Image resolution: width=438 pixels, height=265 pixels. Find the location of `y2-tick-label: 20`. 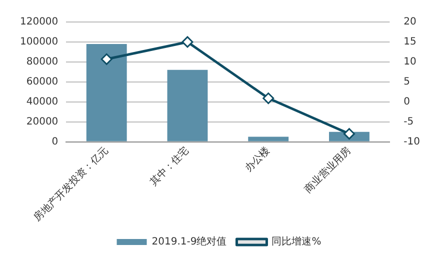

y2-tick-label: 20 is located at coordinates (410, 22).